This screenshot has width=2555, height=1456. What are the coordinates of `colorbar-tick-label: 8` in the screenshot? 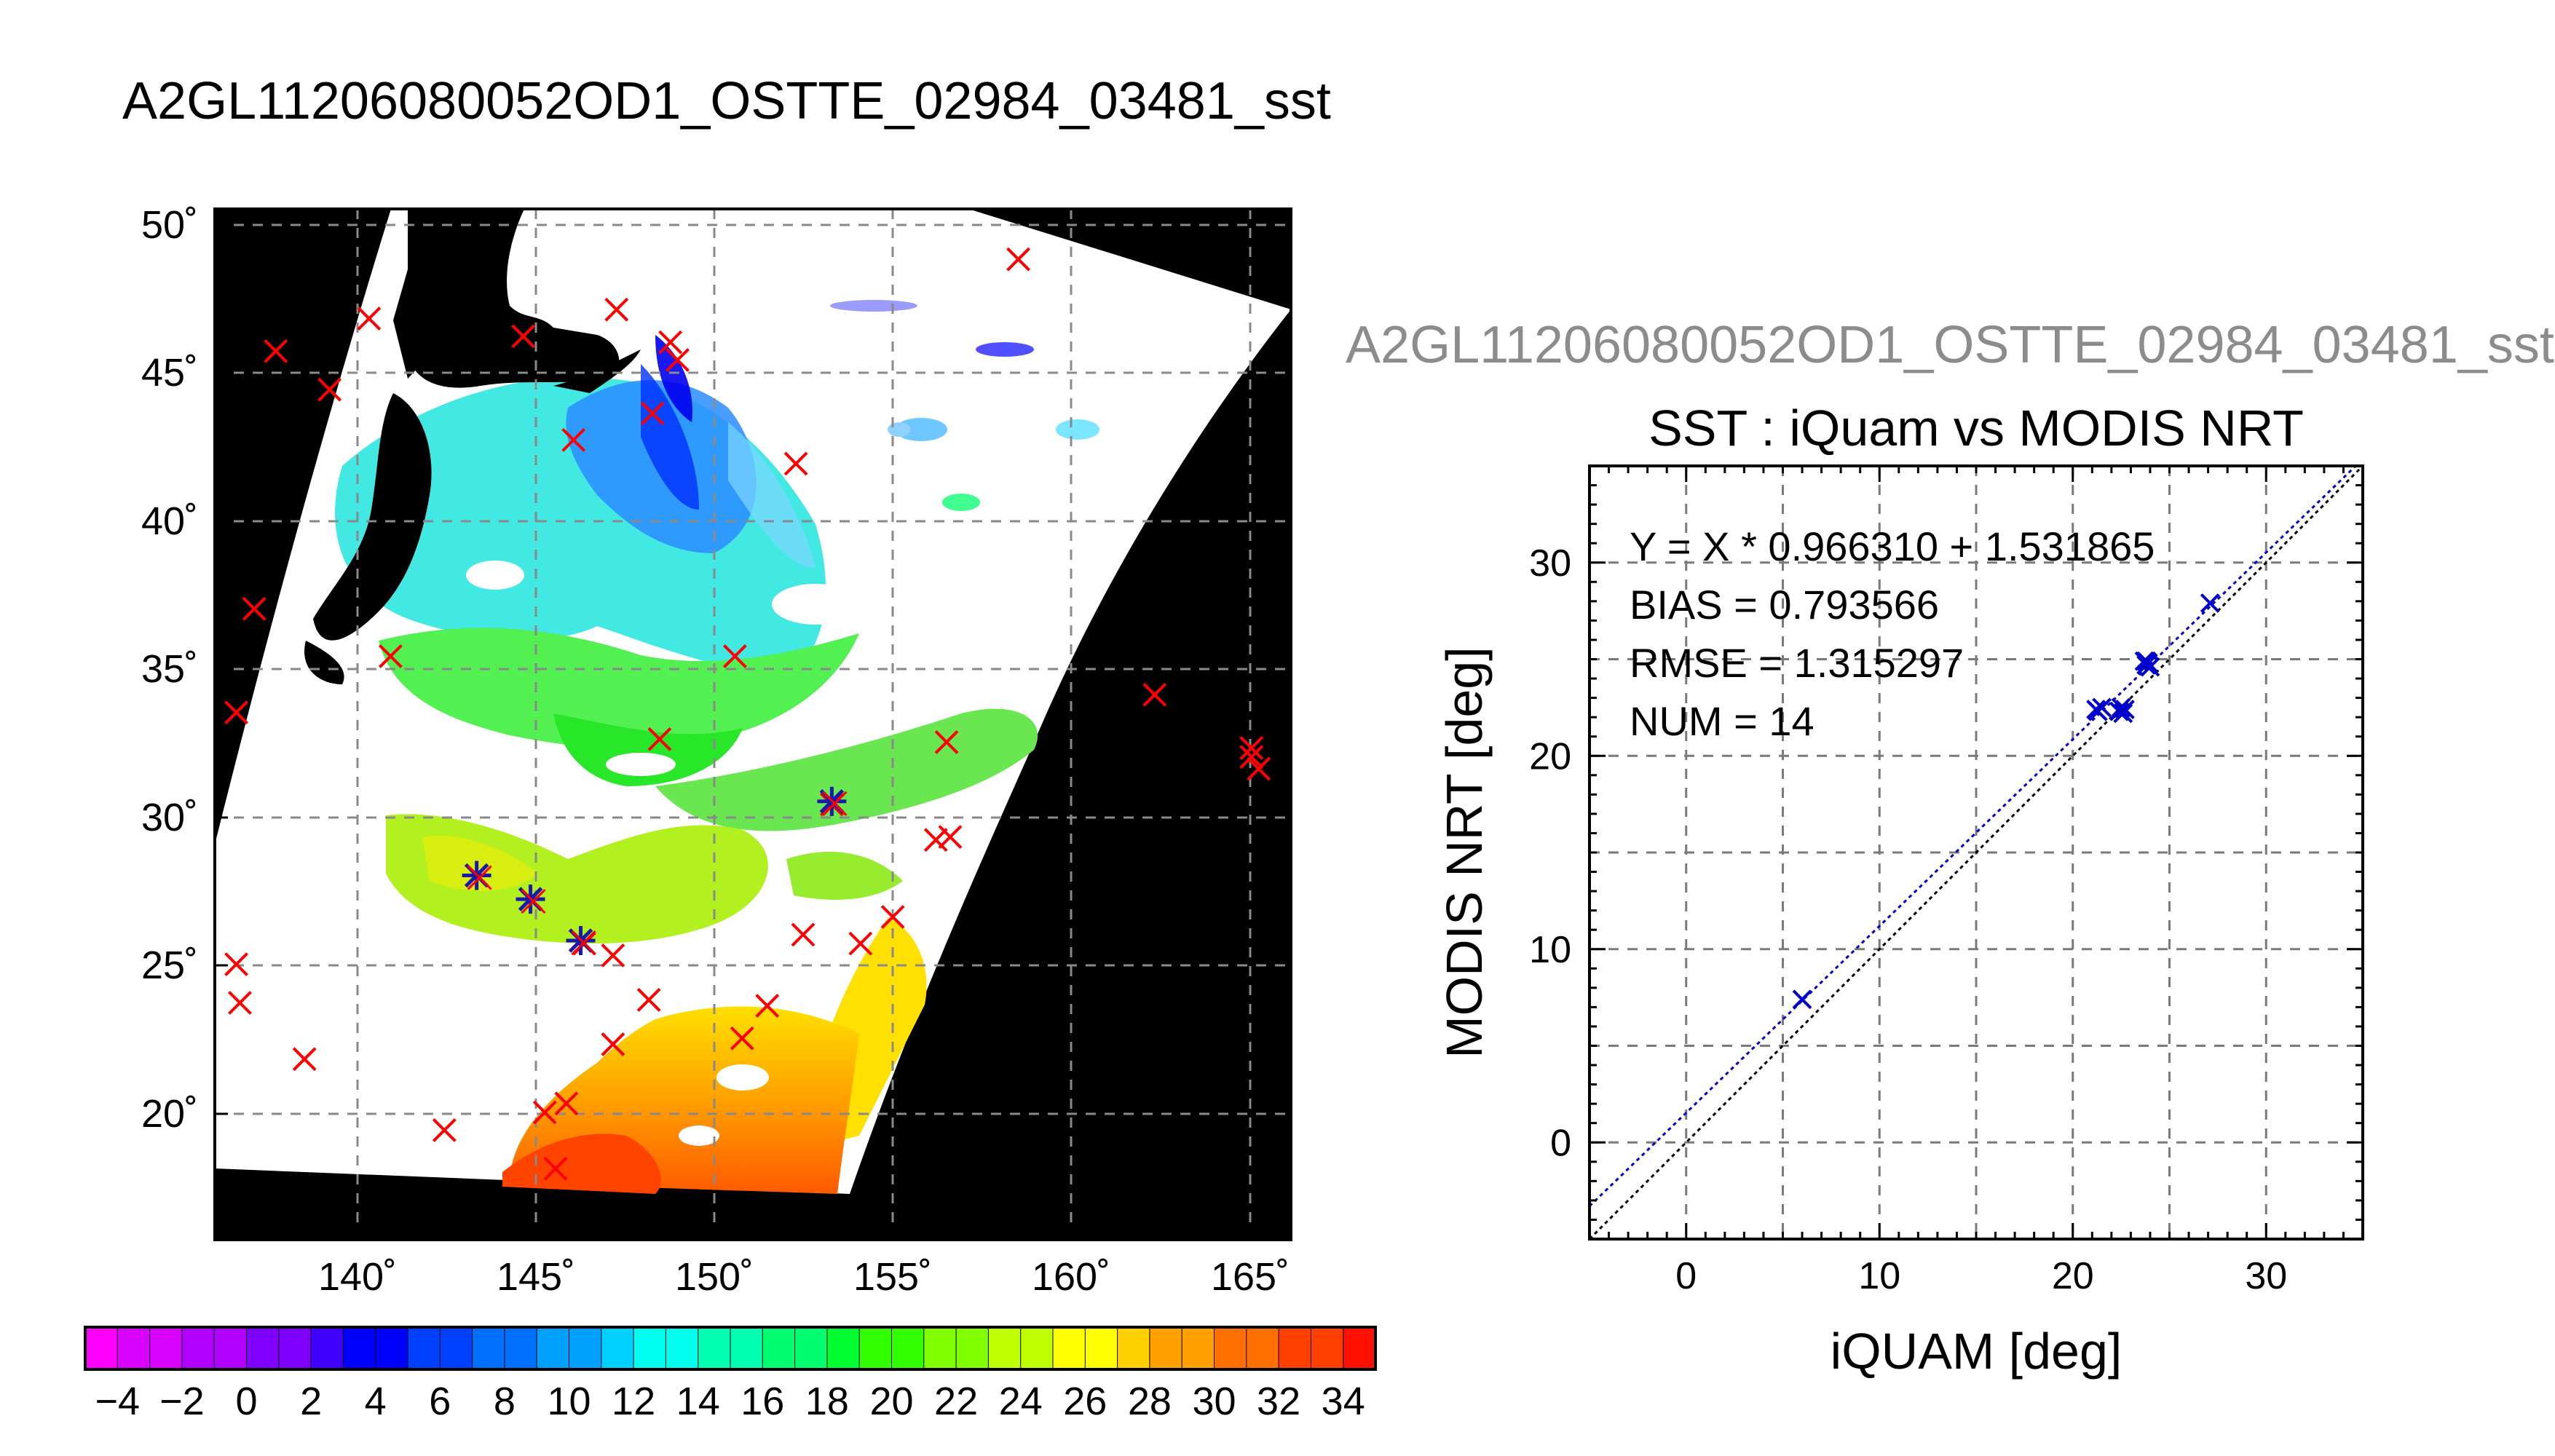 It's located at (505, 1401).